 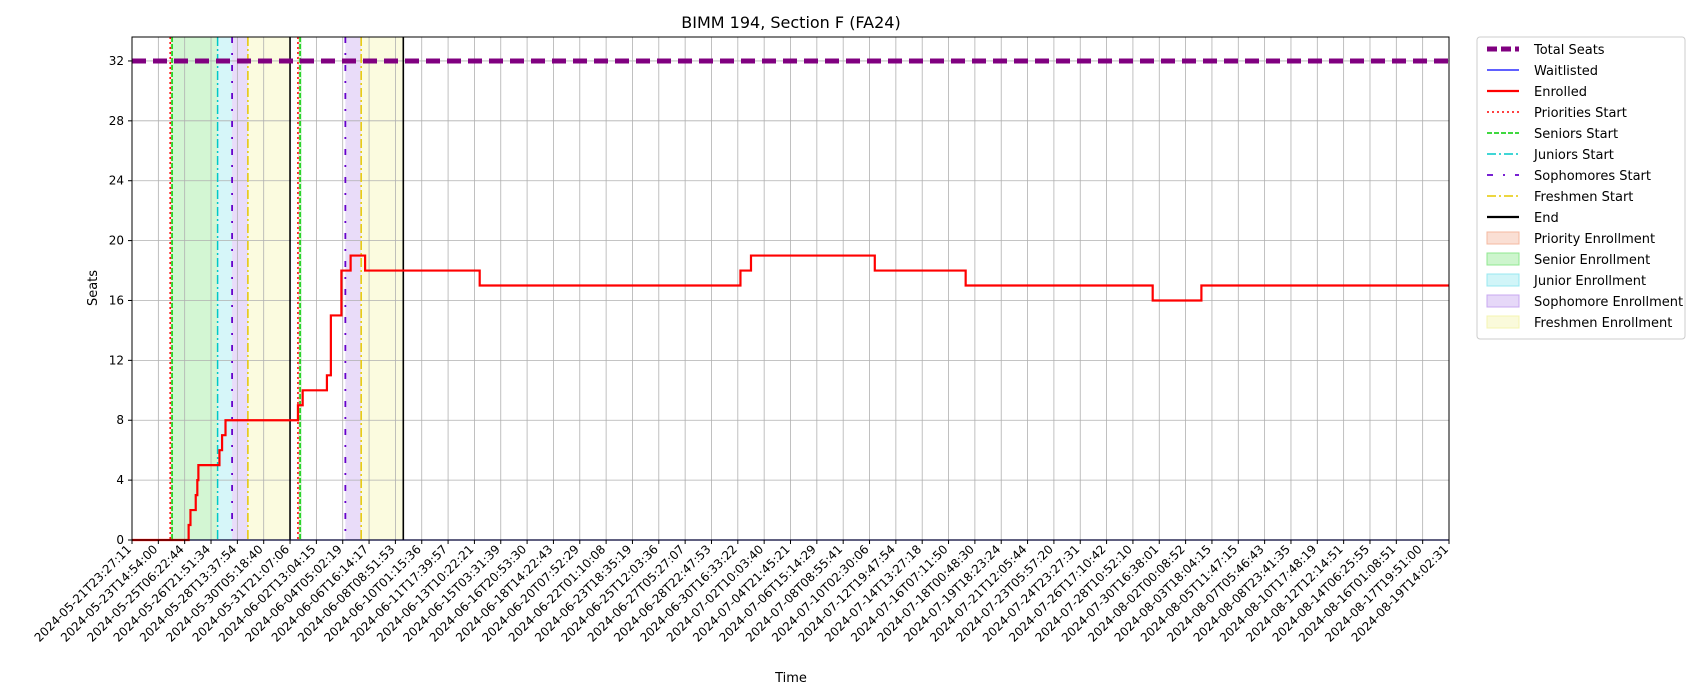 What do you see at coordinates (116, 61) in the screenshot?
I see `y-tick-label: 32` at bounding box center [116, 61].